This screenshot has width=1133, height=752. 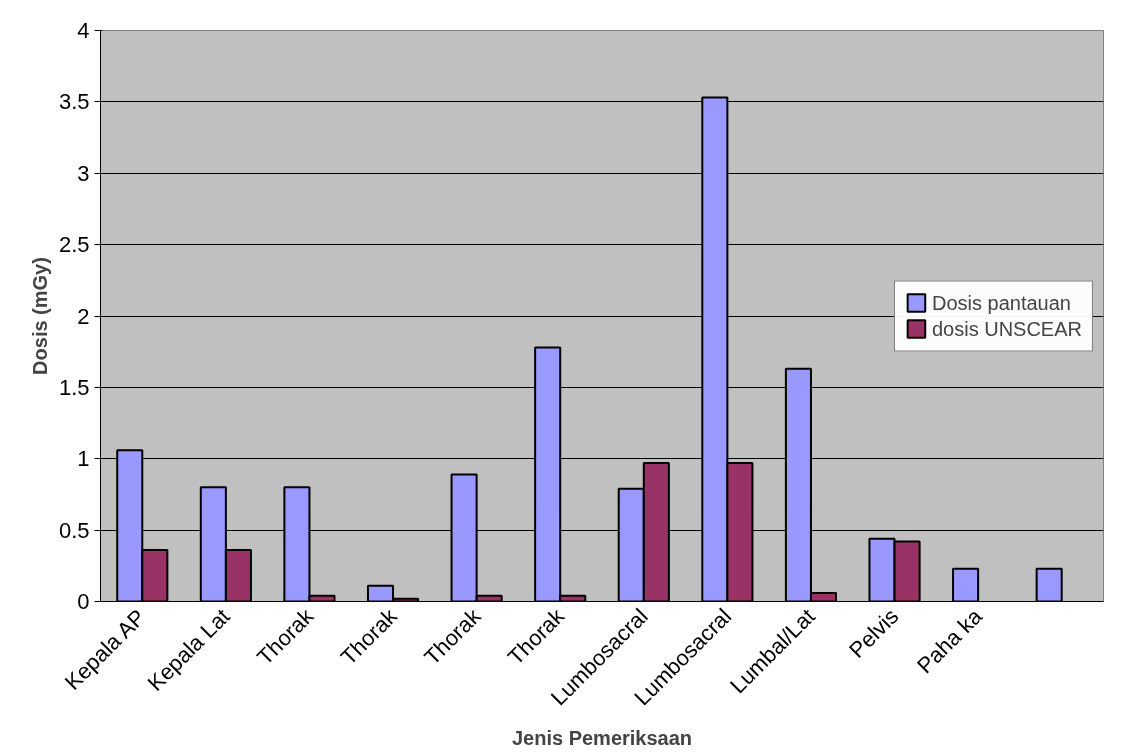 What do you see at coordinates (74, 530) in the screenshot?
I see `y-tick-label: 0.5` at bounding box center [74, 530].